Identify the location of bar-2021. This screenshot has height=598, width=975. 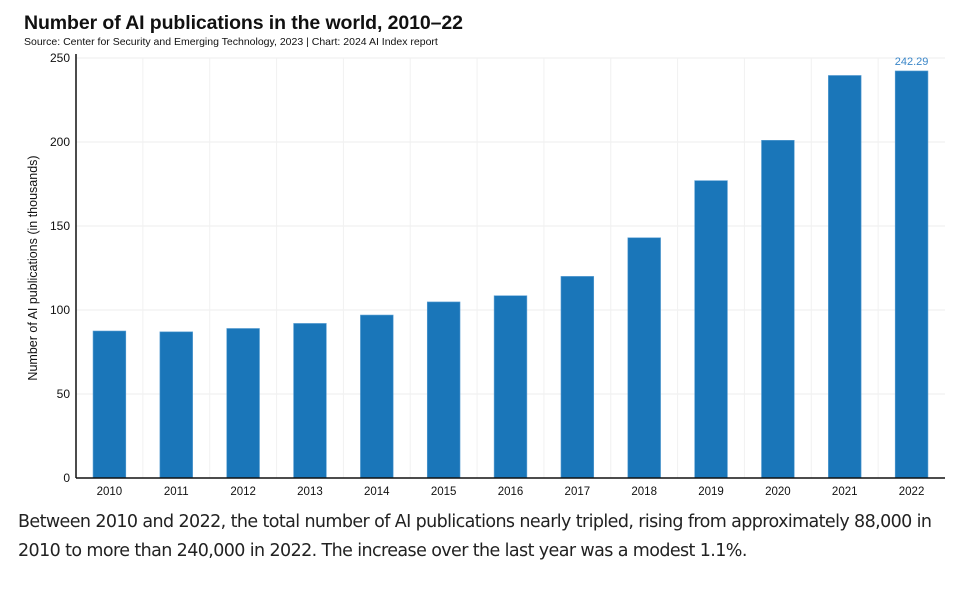
(845, 277).